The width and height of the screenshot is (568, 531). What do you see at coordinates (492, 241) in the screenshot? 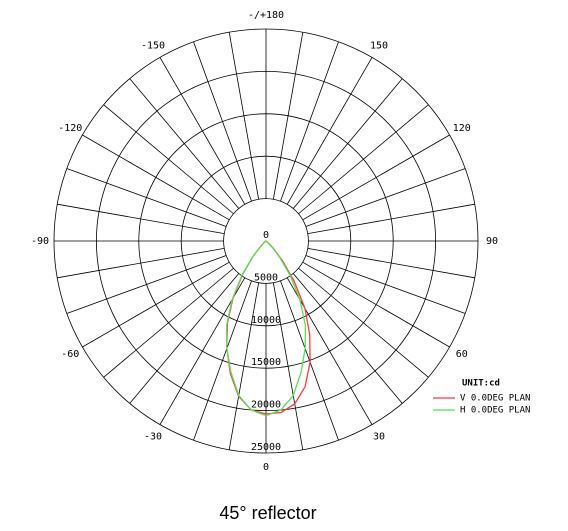
I see `theta-tick-label: 90` at bounding box center [492, 241].